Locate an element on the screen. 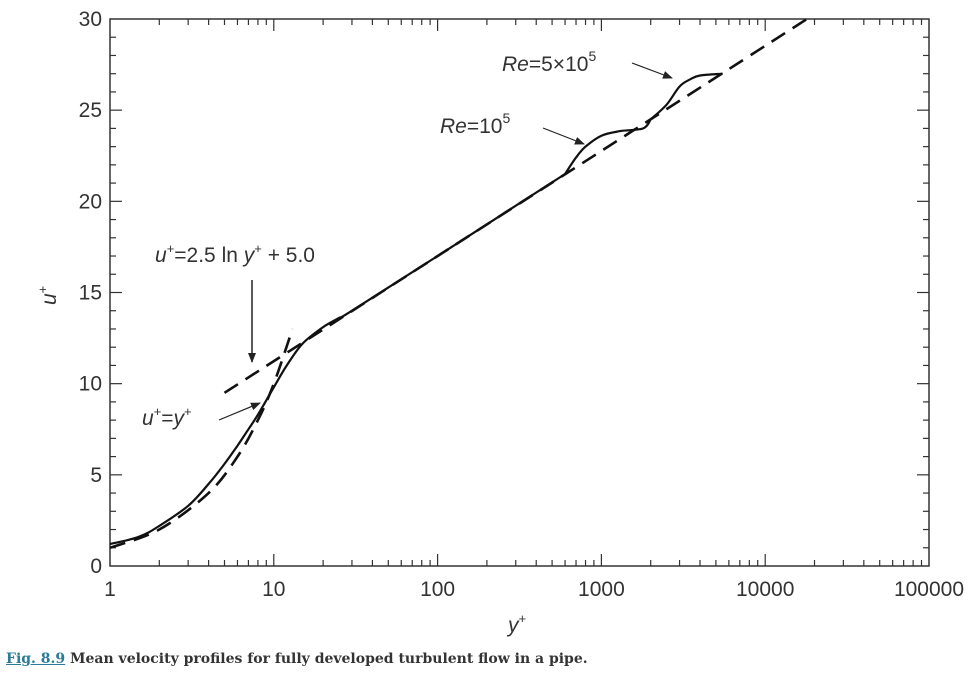  x-tick-label: 1 is located at coordinates (110, 589).